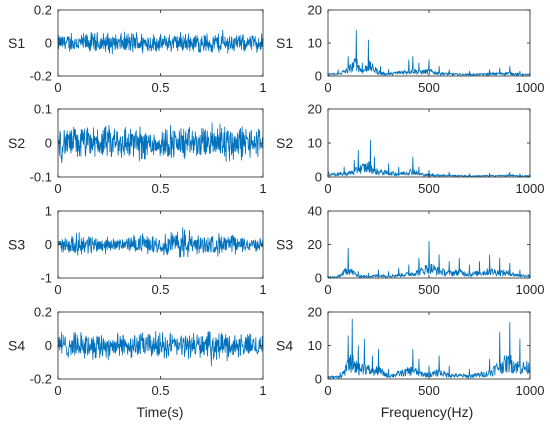 Image resolution: width=550 pixels, height=429 pixels. I want to click on y-tick-label: 0.1, so click(43, 109).